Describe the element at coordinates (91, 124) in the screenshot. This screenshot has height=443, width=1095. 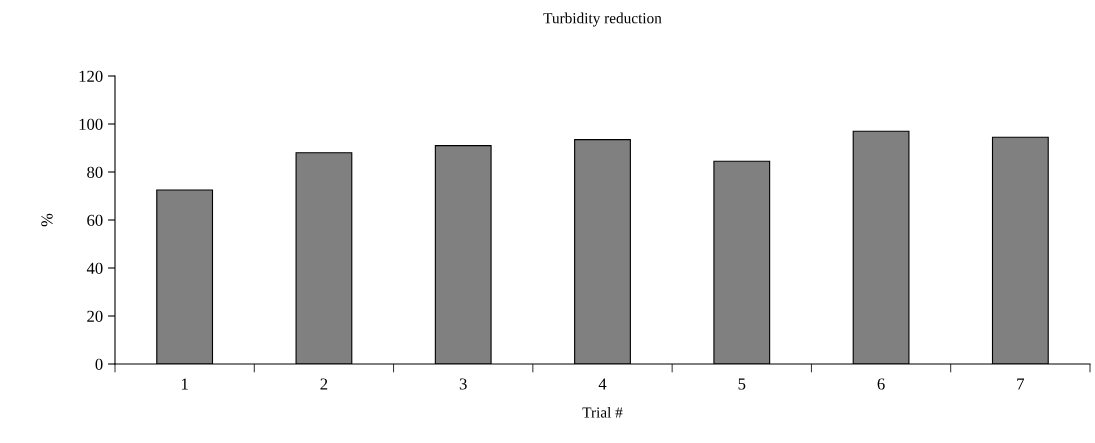
I see `y-tick-label: 100` at that location.